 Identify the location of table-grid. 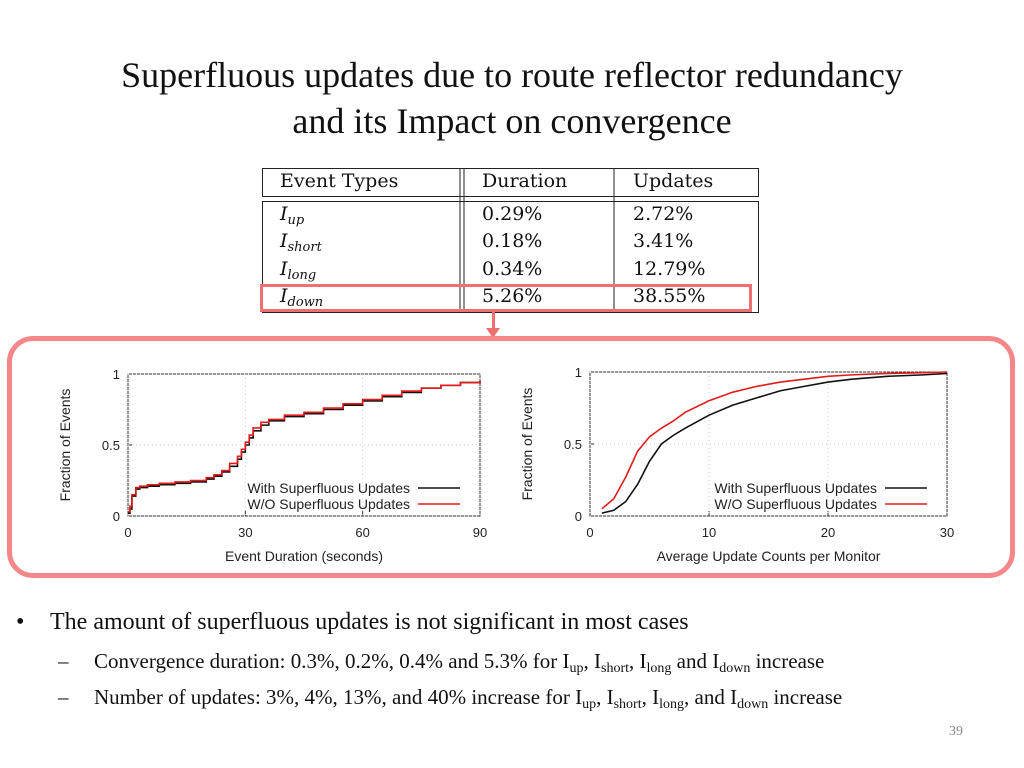
(510, 240).